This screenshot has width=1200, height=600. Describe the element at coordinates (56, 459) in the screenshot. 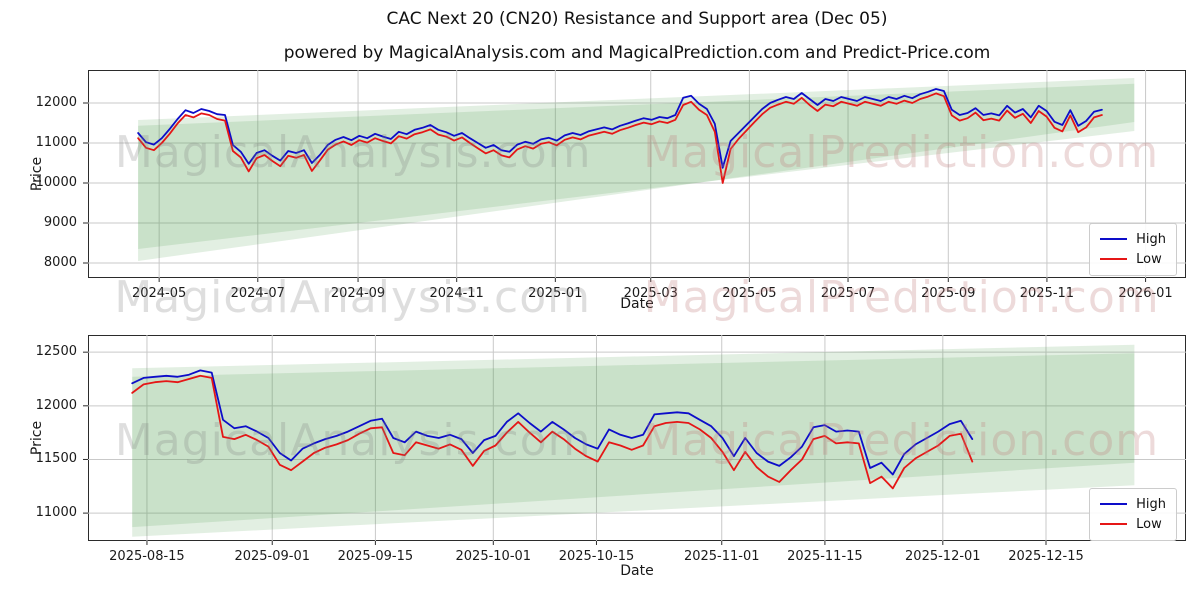

I see `y-tick-label: 11500` at that location.